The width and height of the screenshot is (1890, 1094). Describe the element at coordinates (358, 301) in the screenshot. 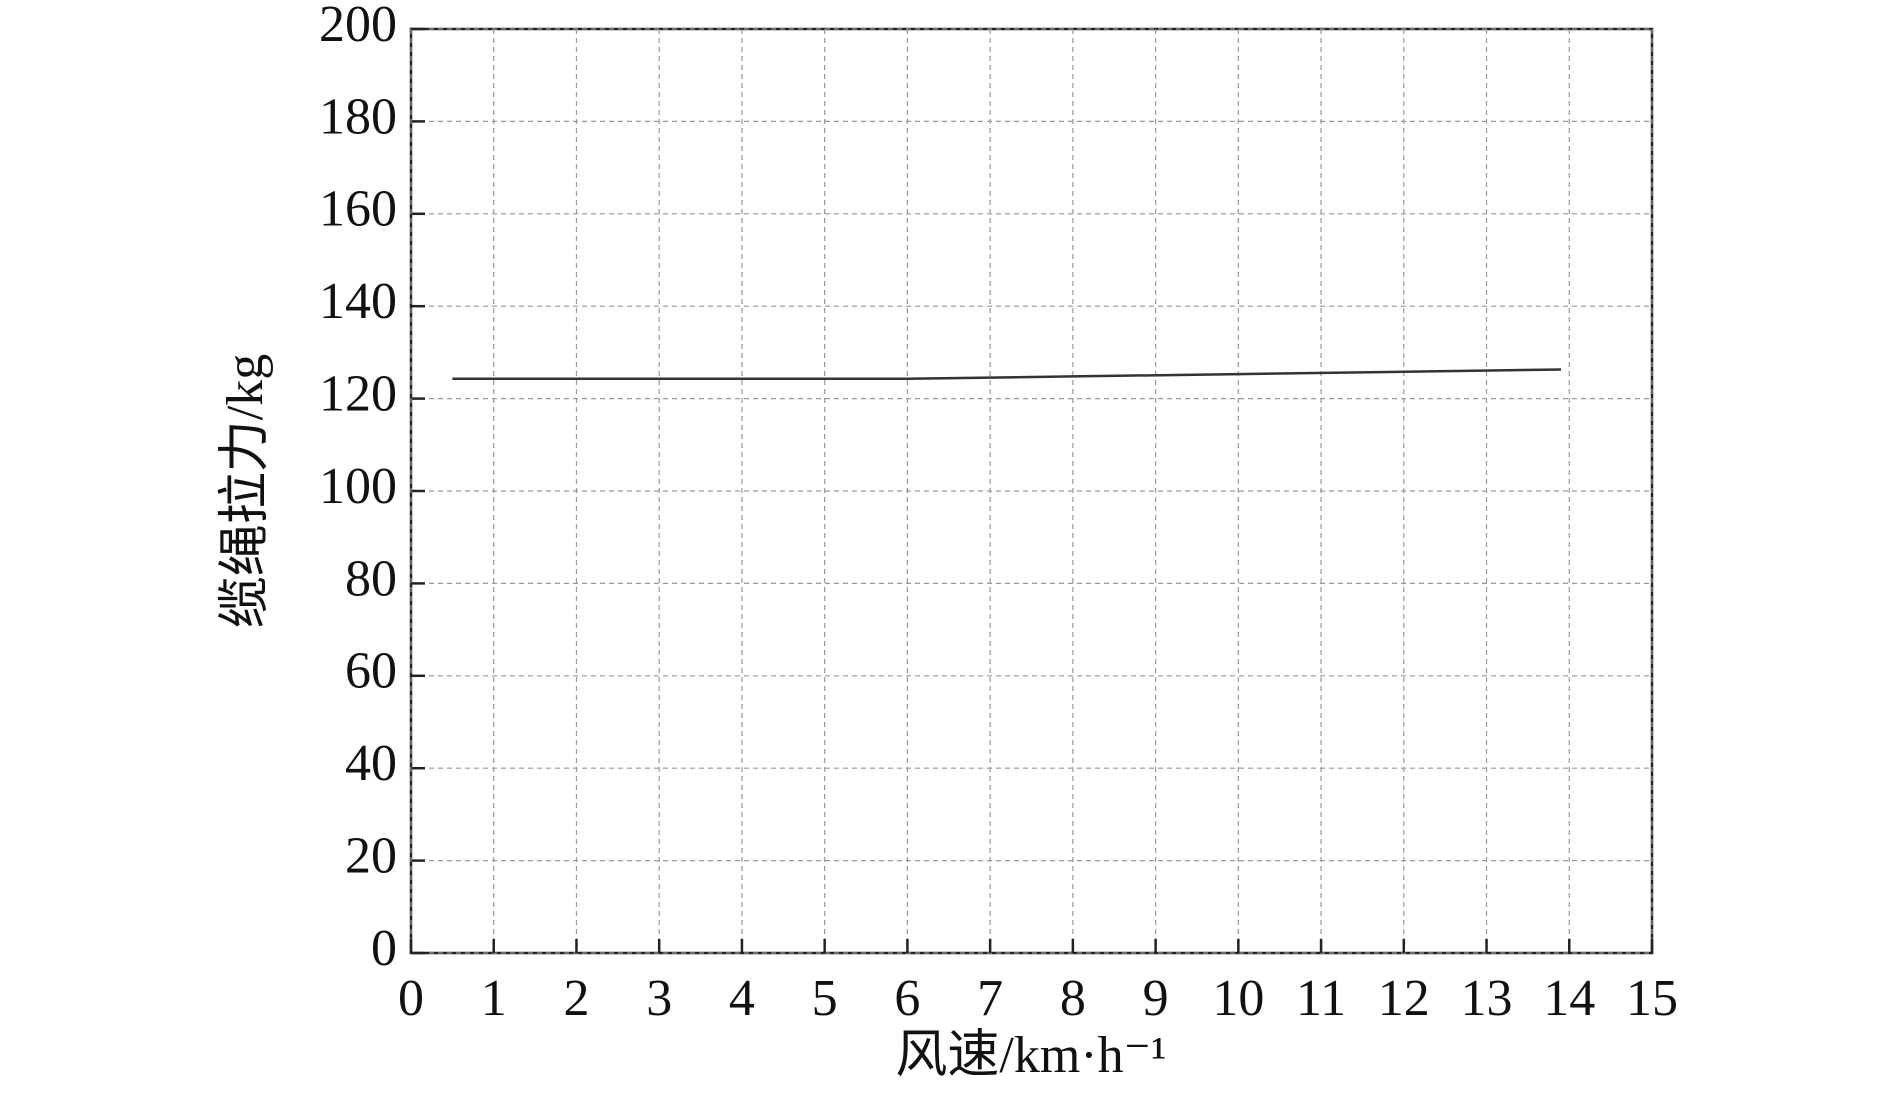

I see `y-tick-label: 140` at that location.